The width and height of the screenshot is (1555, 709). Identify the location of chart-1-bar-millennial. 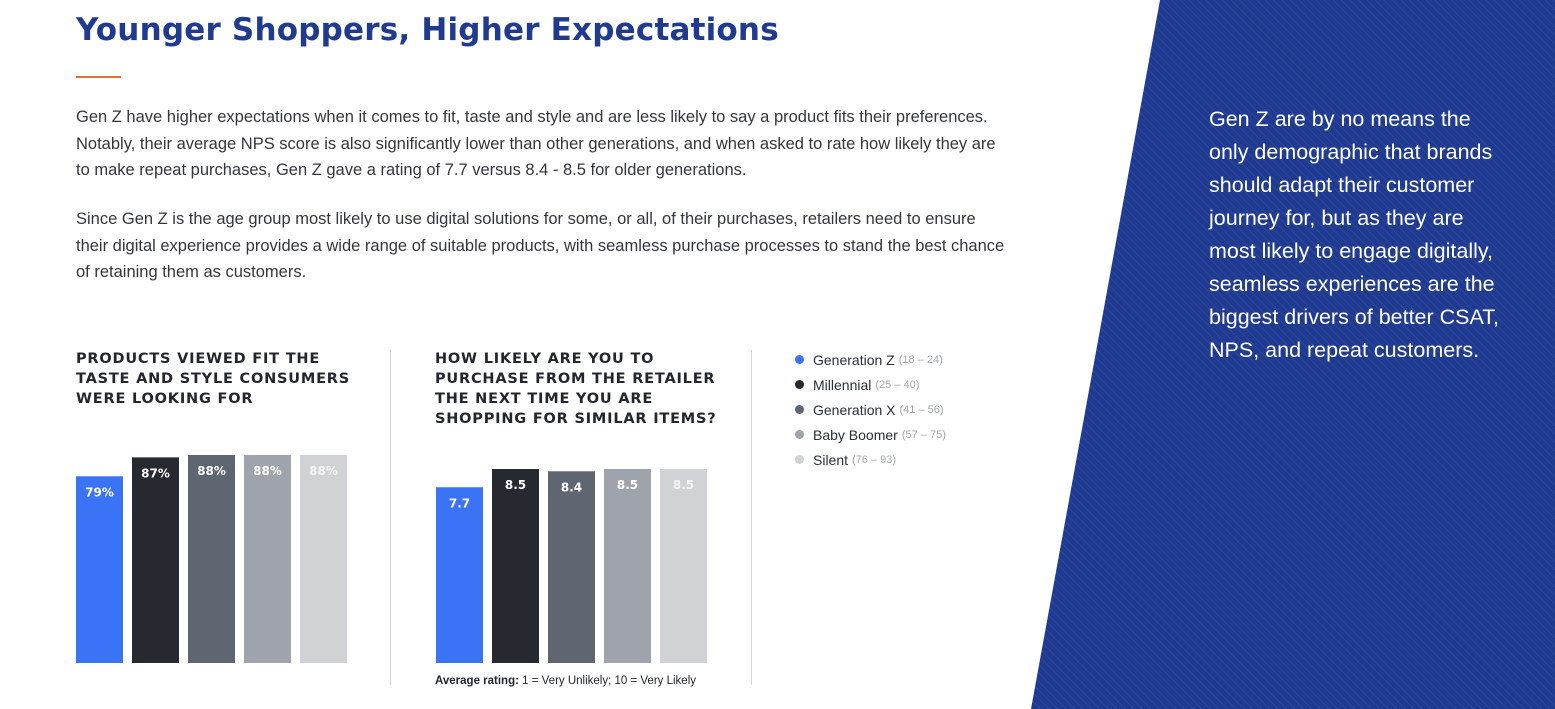
(155, 560).